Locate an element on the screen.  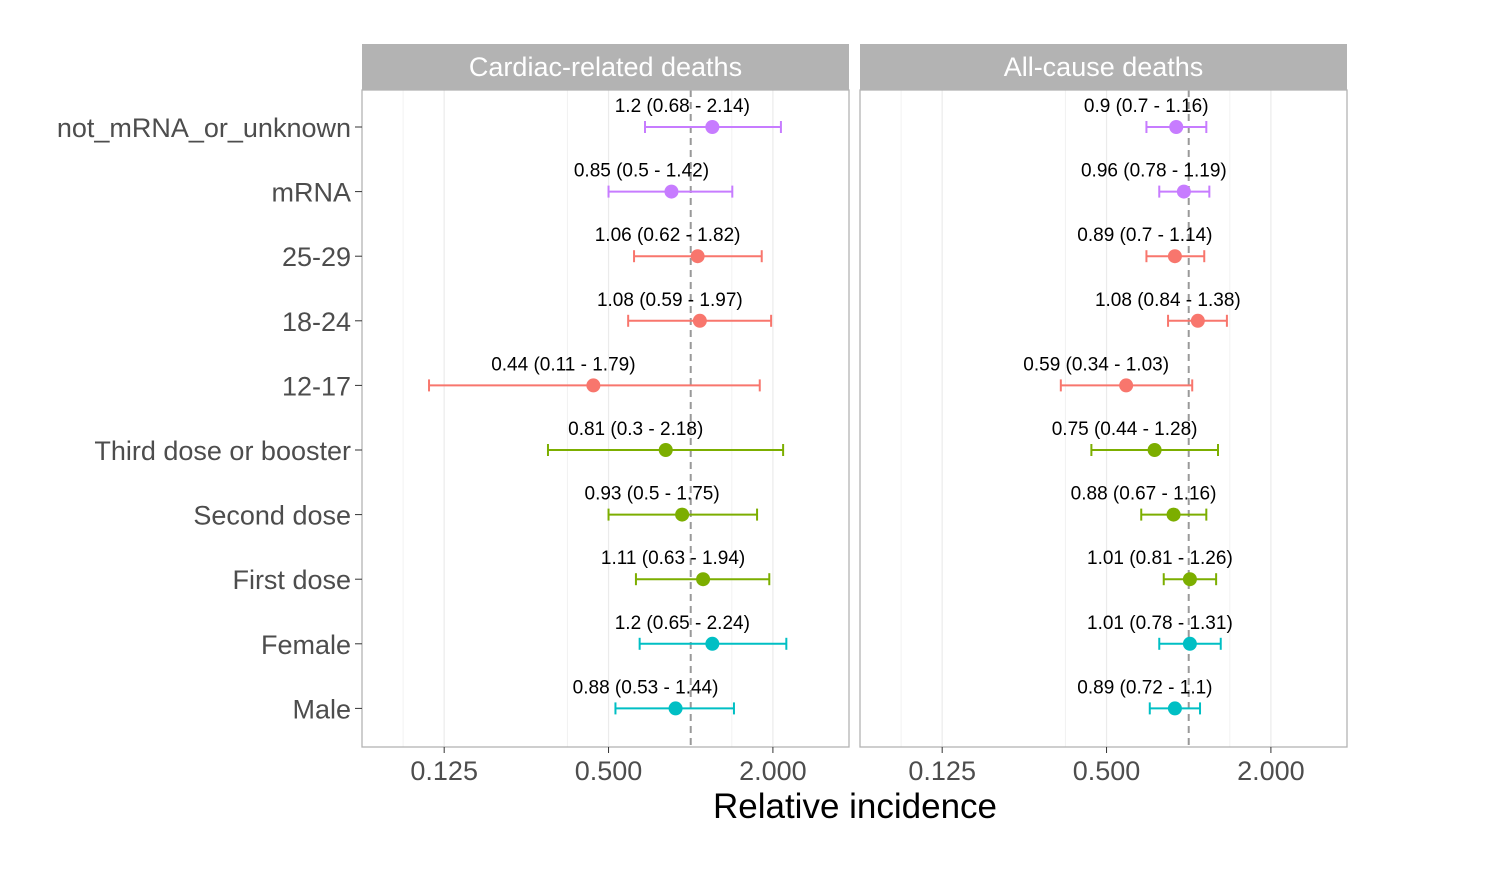
ci-data-label: 0.89 (0.72 - 1.1) is located at coordinates (1144, 687).